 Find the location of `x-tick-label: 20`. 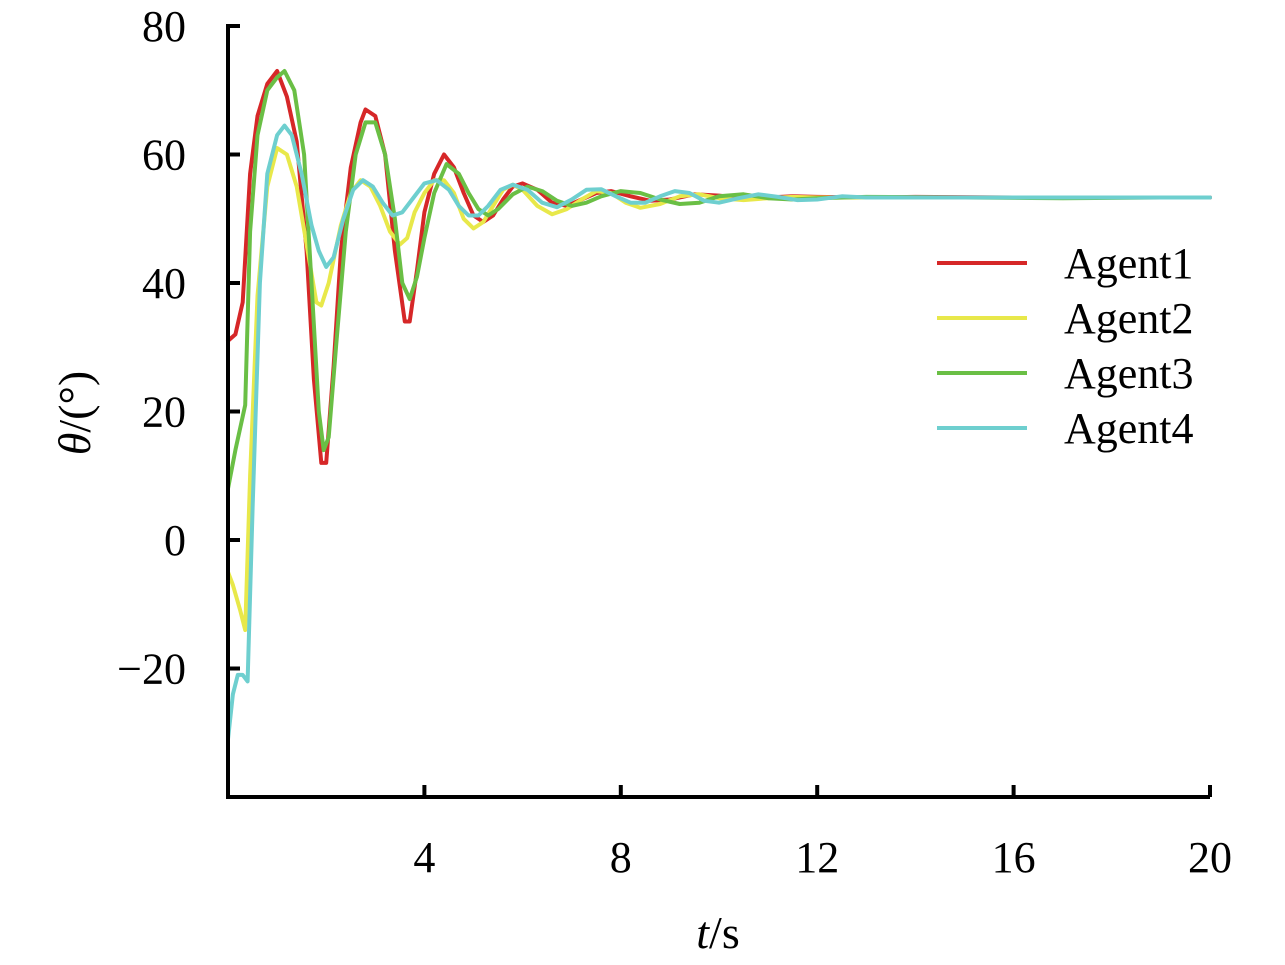

x-tick-label: 20 is located at coordinates (1210, 857).